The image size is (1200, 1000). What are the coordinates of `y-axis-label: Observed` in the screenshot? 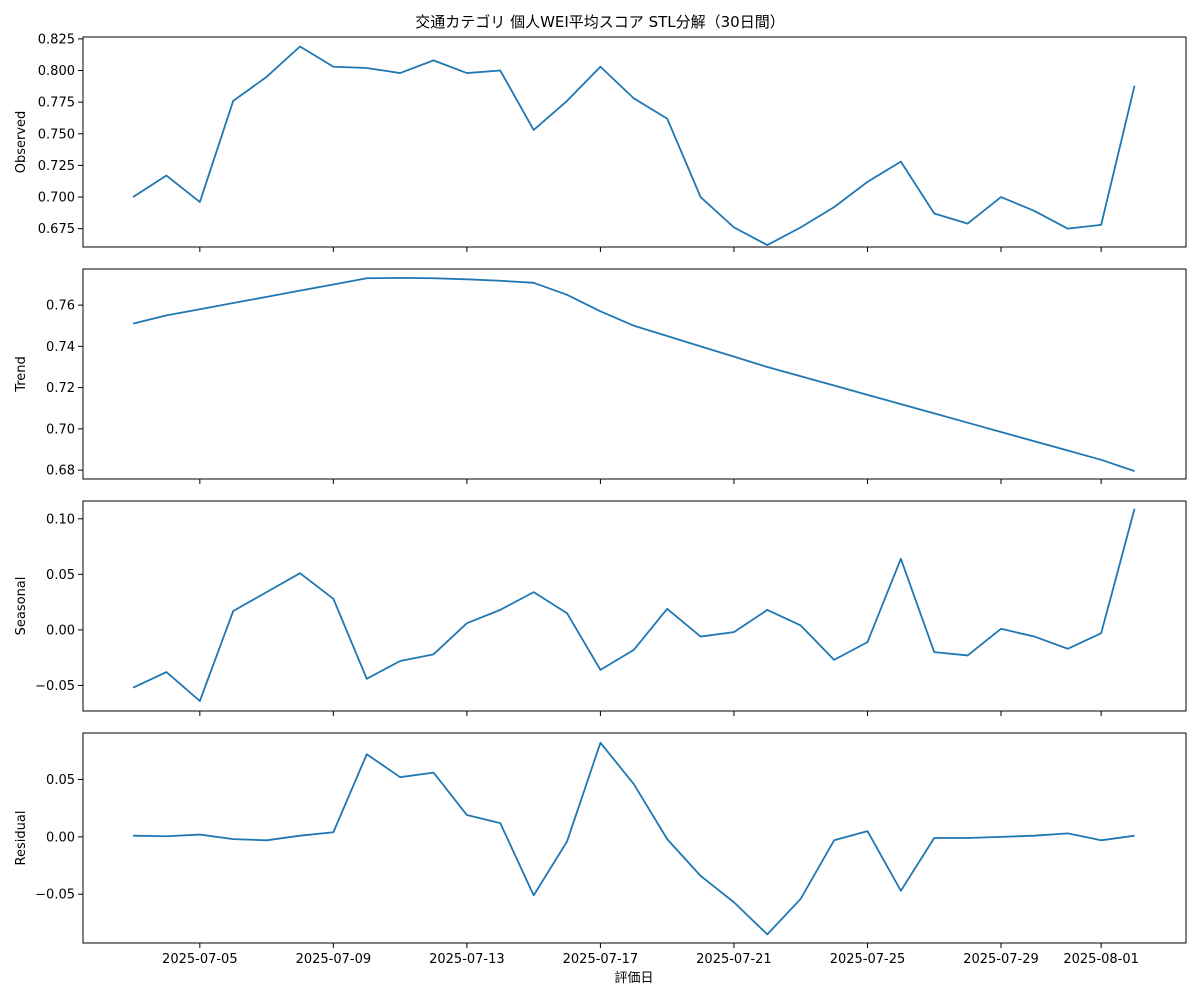 It's located at (21, 142).